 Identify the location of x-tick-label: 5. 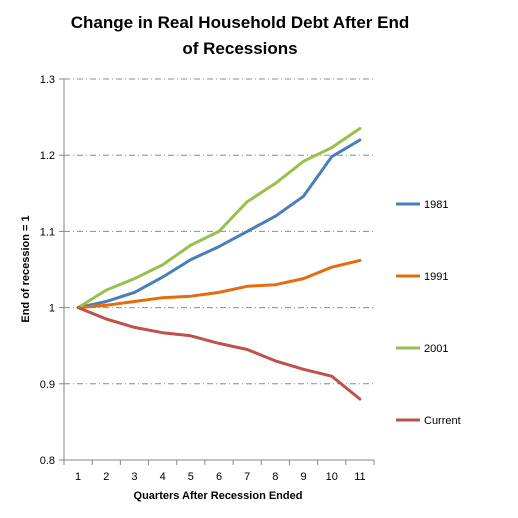
(191, 477).